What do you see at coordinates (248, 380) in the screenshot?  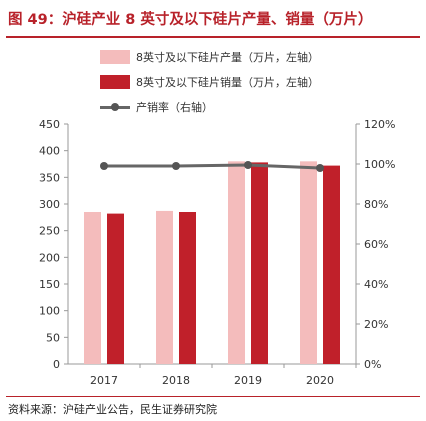 I see `x-tick-label: 2019` at bounding box center [248, 380].